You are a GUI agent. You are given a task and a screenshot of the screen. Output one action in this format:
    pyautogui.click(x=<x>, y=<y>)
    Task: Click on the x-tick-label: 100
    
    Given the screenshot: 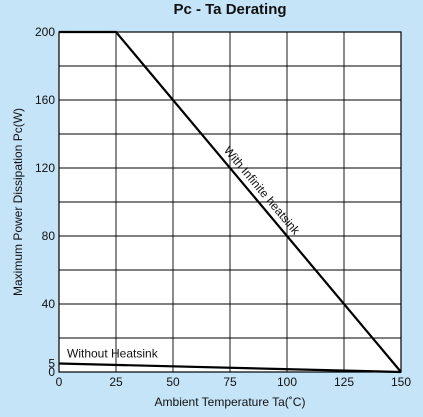 What is the action you would take?
    pyautogui.click(x=287, y=382)
    